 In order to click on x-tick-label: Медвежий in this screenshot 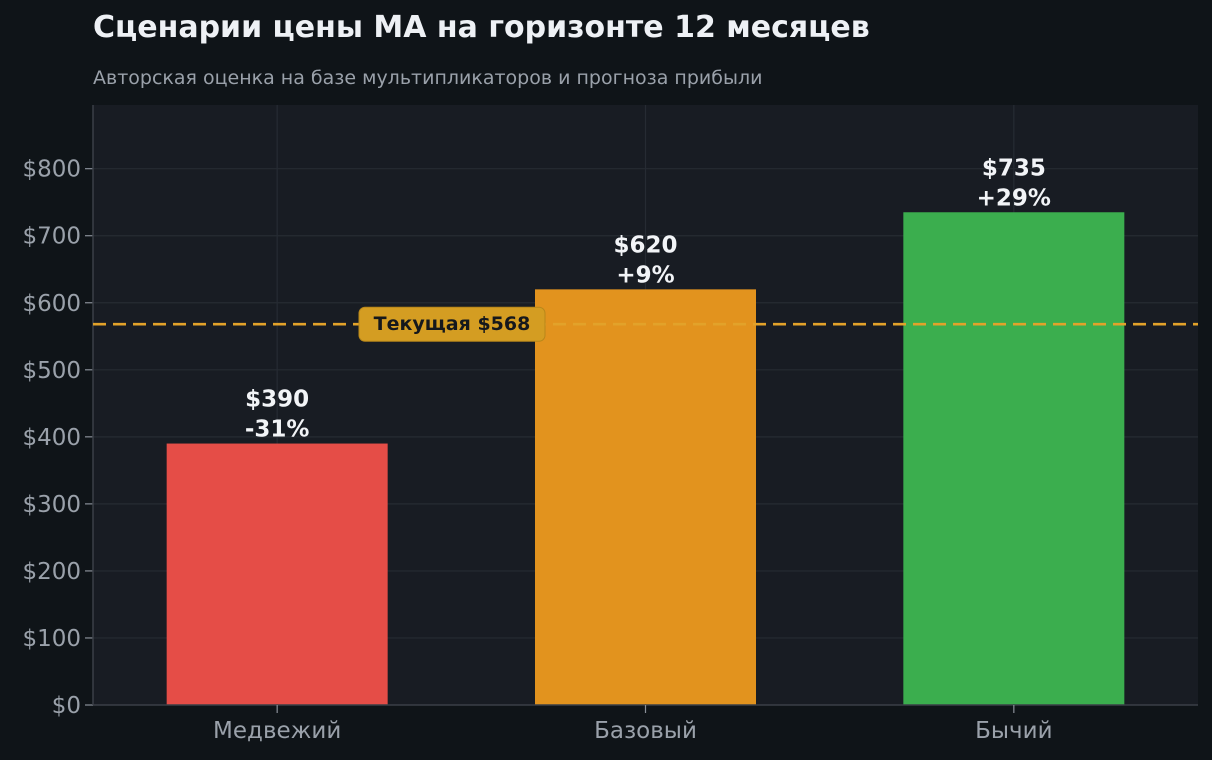, I will do `click(277, 731)`.